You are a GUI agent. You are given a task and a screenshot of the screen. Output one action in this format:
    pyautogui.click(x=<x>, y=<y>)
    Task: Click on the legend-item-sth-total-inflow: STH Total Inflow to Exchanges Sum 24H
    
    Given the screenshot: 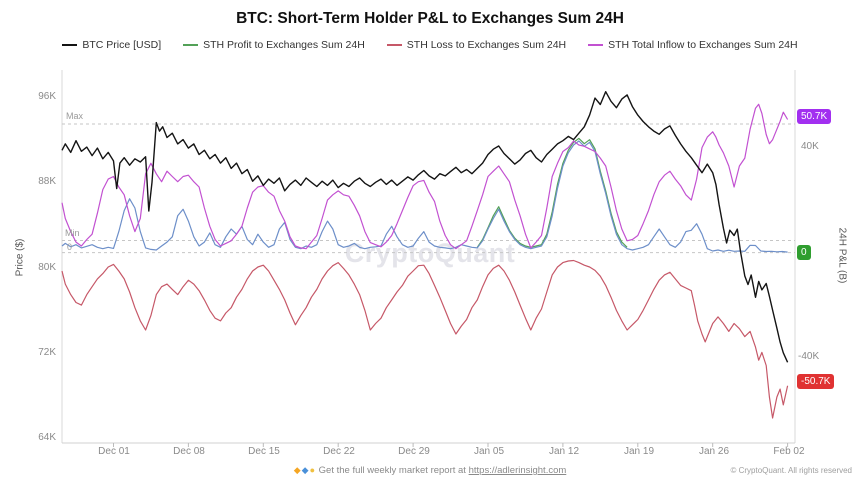 What is the action you would take?
    pyautogui.click(x=693, y=45)
    